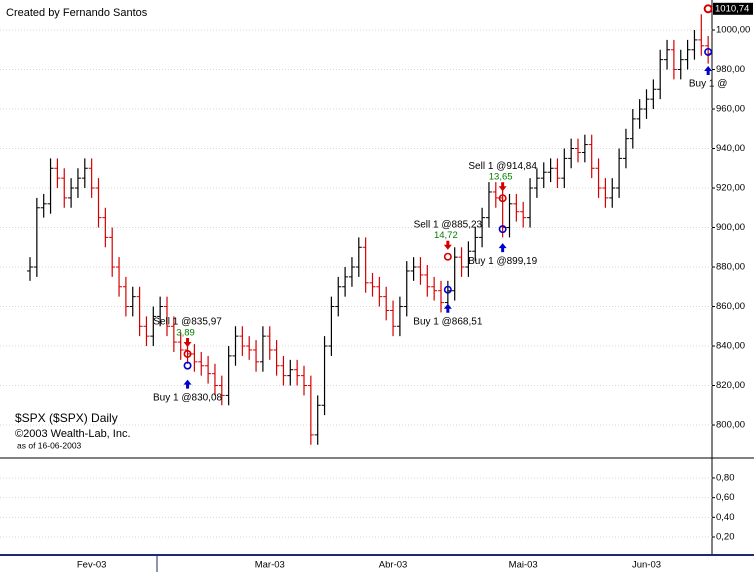  Describe the element at coordinates (730, 148) in the screenshot. I see `y-tick-label: 940,00` at that location.